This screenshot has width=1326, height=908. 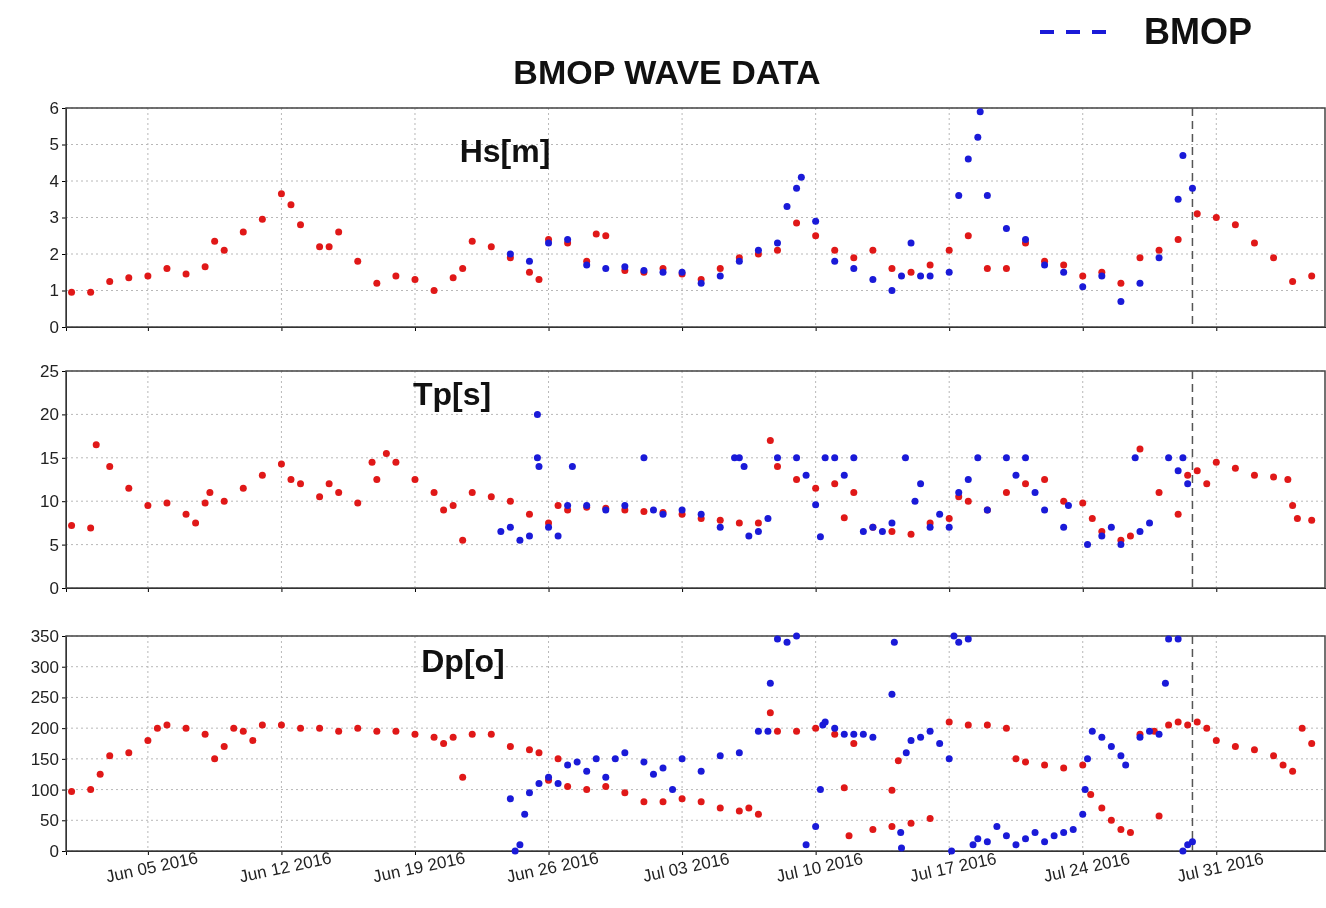 What do you see at coordinates (552, 867) in the screenshot?
I see `x-tick-label: Jun 26 2016` at bounding box center [552, 867].